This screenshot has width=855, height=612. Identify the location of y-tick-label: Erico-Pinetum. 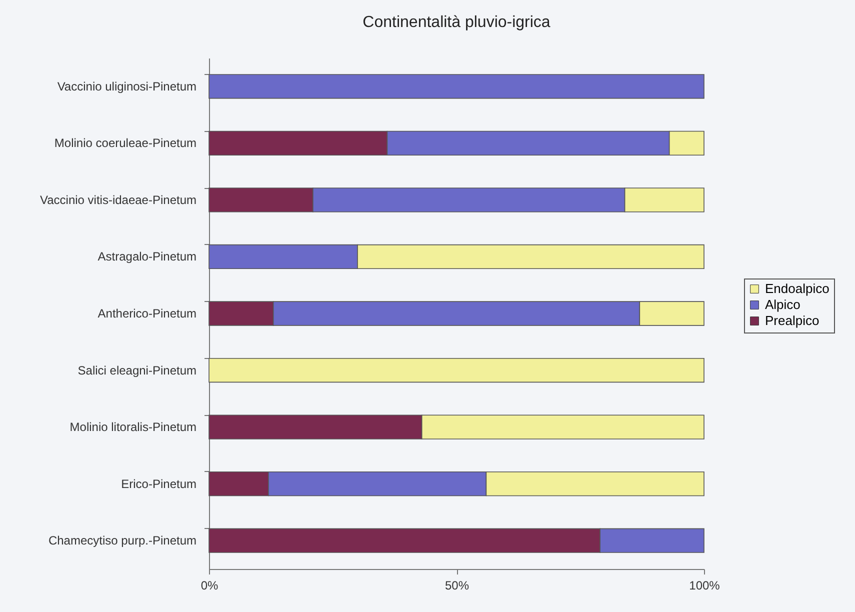
(158, 483).